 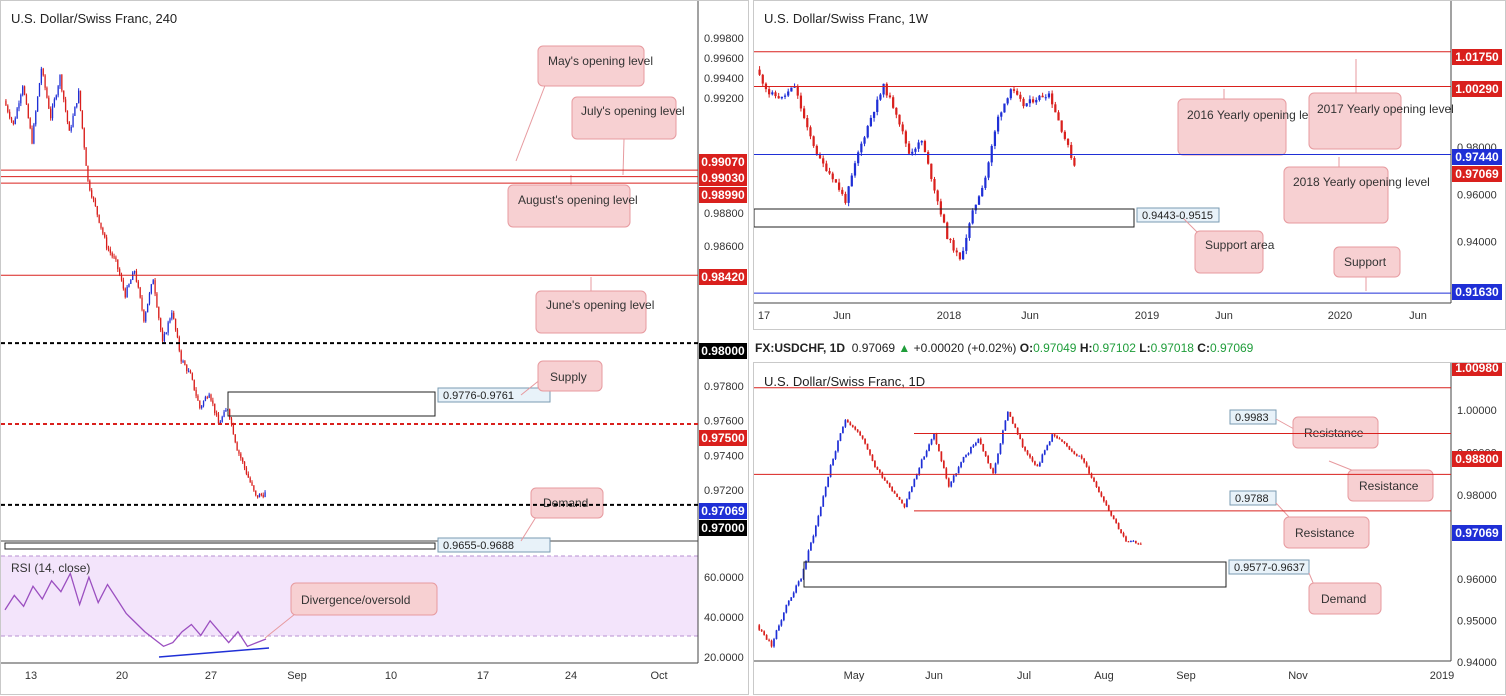 I want to click on price-level-tag: 1.01750, so click(x=1477, y=57).